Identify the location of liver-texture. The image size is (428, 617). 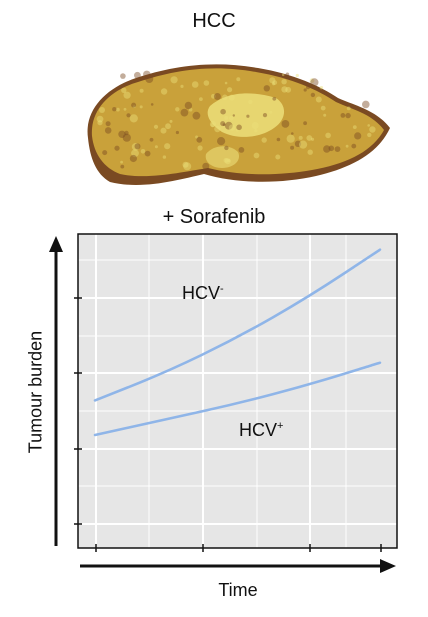
(236, 120).